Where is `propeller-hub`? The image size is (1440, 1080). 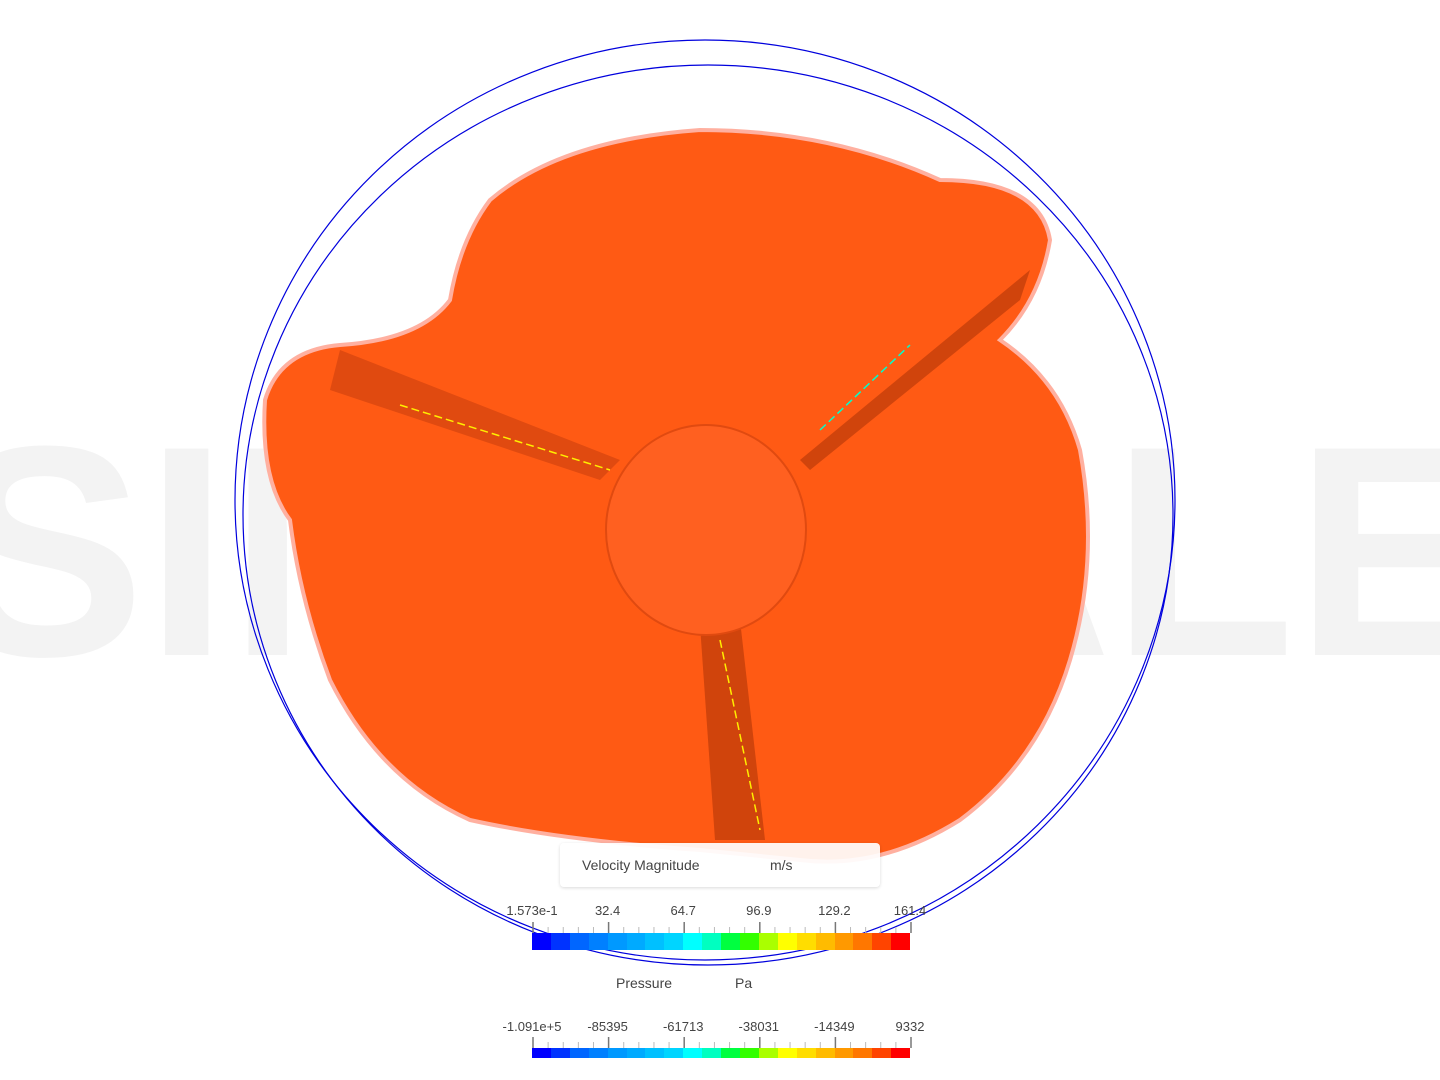 propeller-hub is located at coordinates (706, 530).